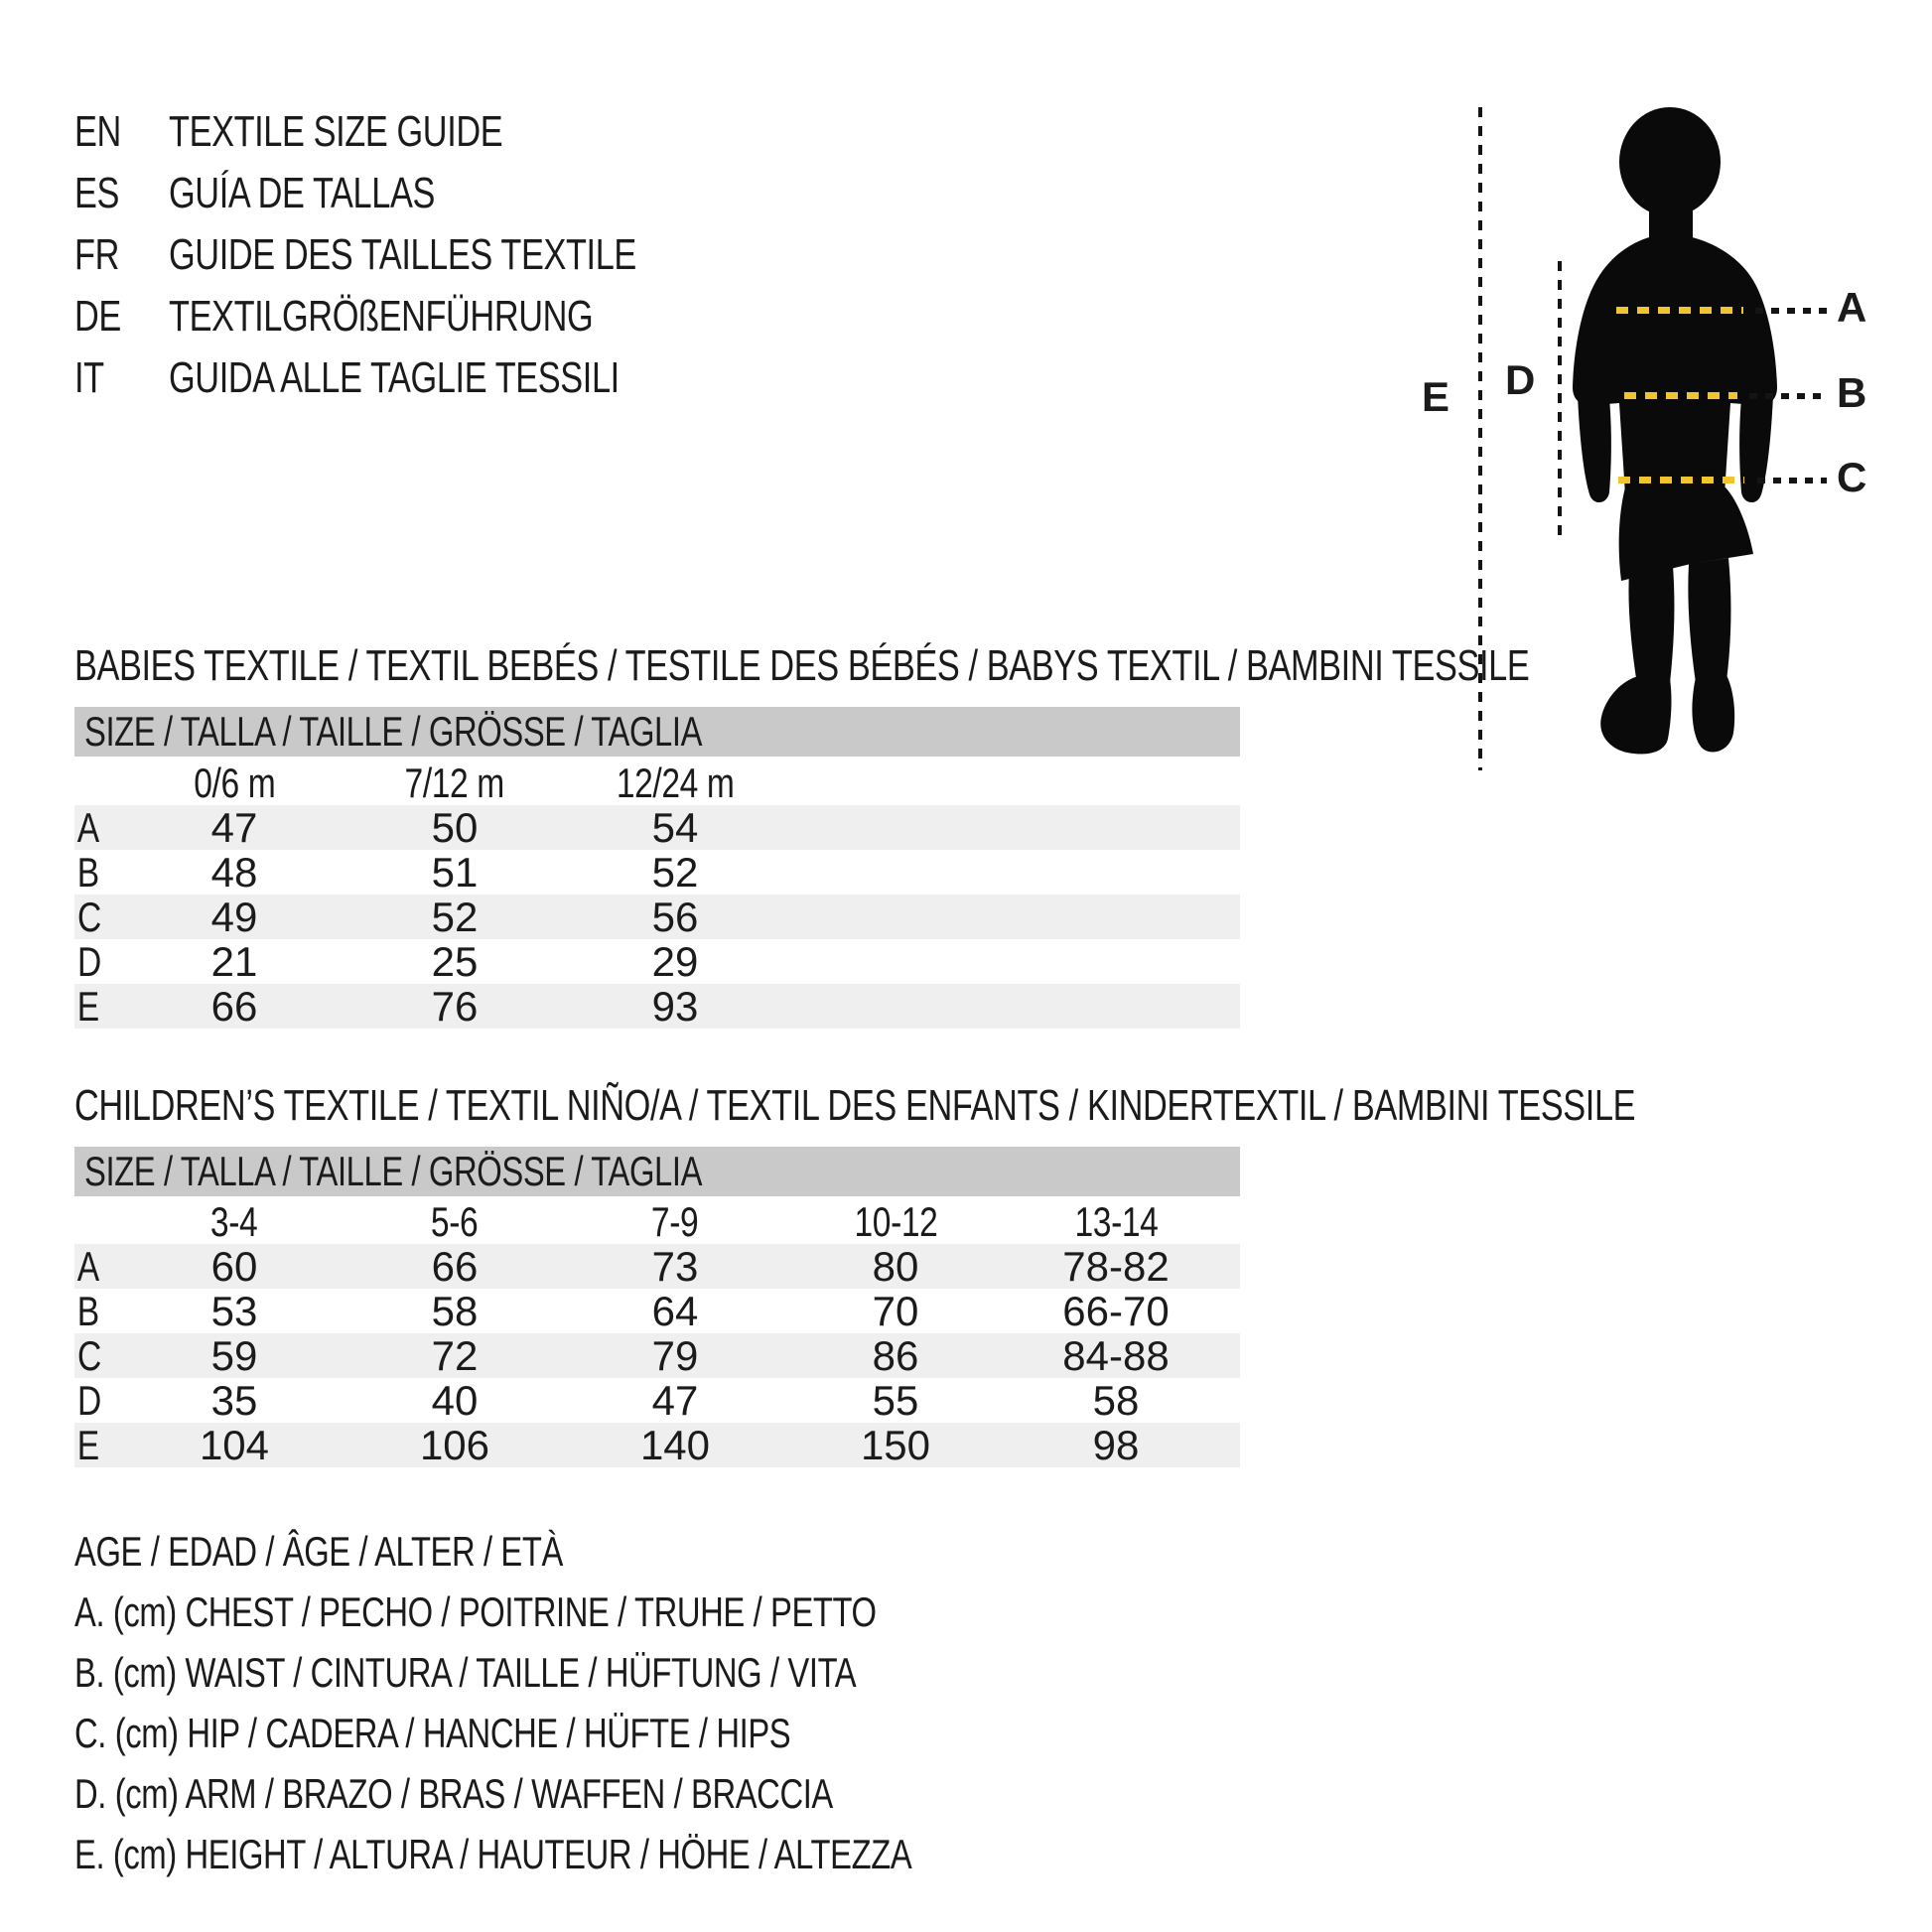  Describe the element at coordinates (89, 1355) in the screenshot. I see `children-row-c-label-text: C` at that location.